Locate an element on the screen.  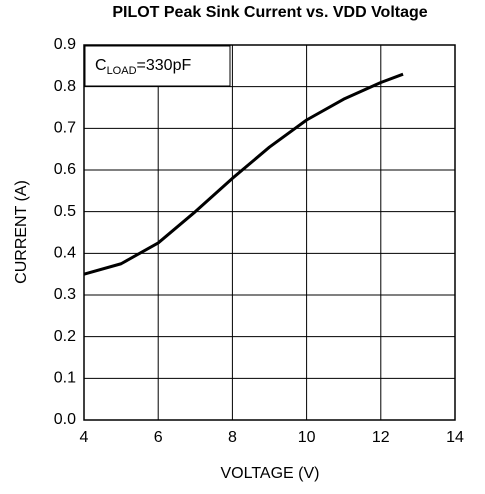
chart-title: PILOT Peak Sink Current vs. VDD Voltage is located at coordinates (269, 12).